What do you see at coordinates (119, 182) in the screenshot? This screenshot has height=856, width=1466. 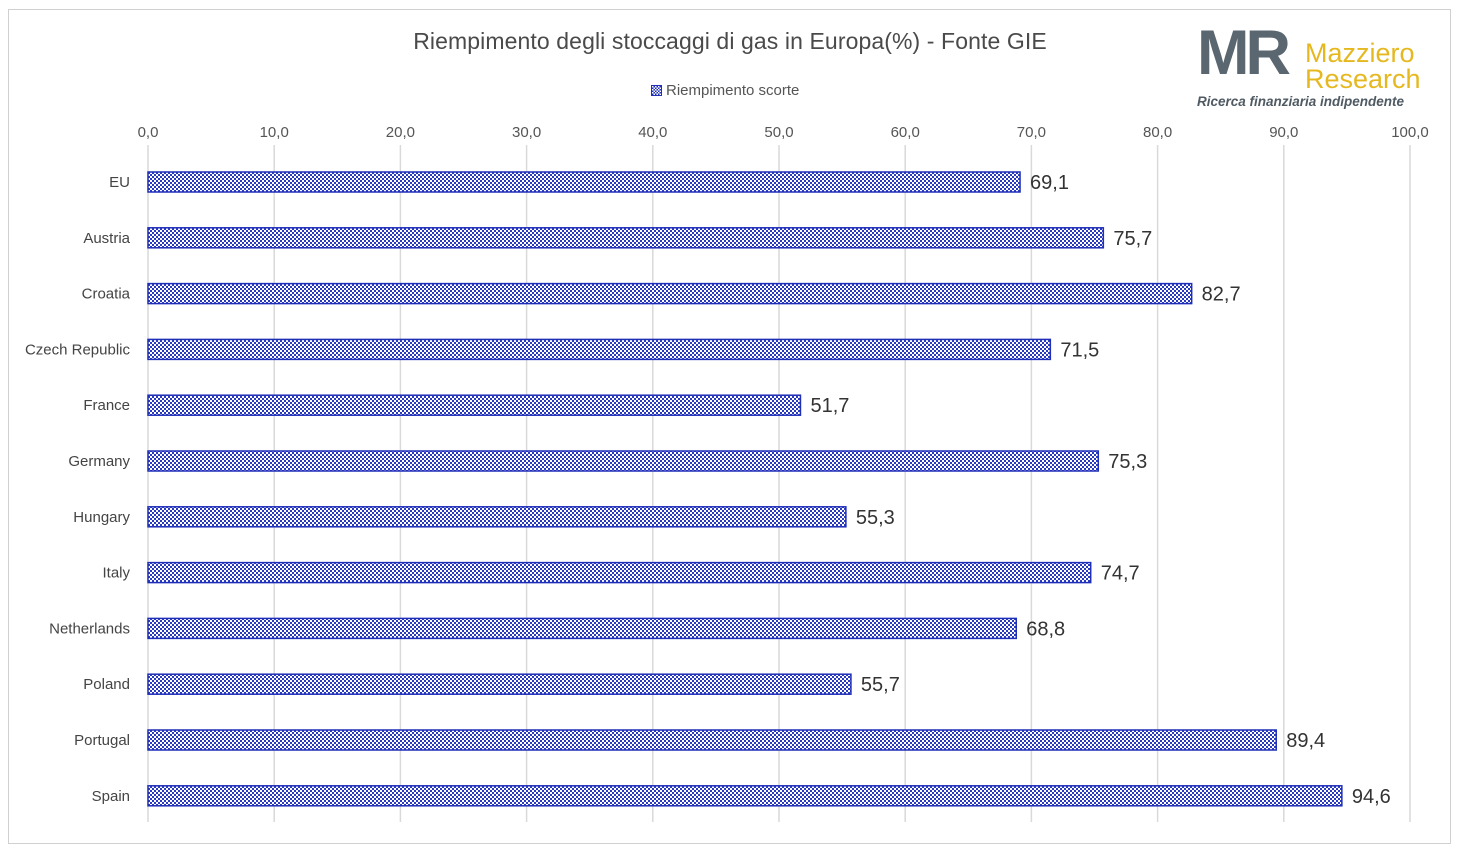 I see `category-label: EU` at bounding box center [119, 182].